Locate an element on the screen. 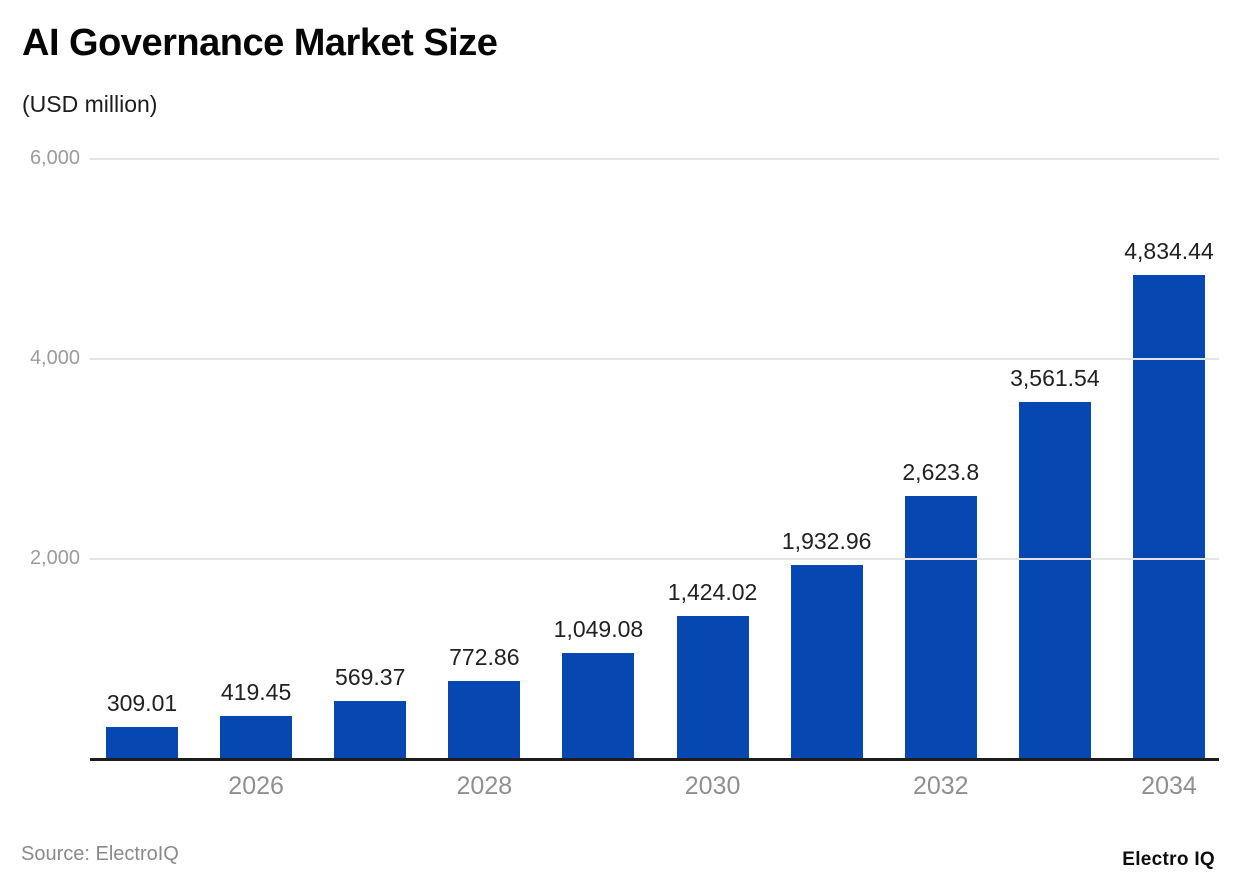 This screenshot has height=890, width=1240. y-tick-label: 2,000 is located at coordinates (54, 558).